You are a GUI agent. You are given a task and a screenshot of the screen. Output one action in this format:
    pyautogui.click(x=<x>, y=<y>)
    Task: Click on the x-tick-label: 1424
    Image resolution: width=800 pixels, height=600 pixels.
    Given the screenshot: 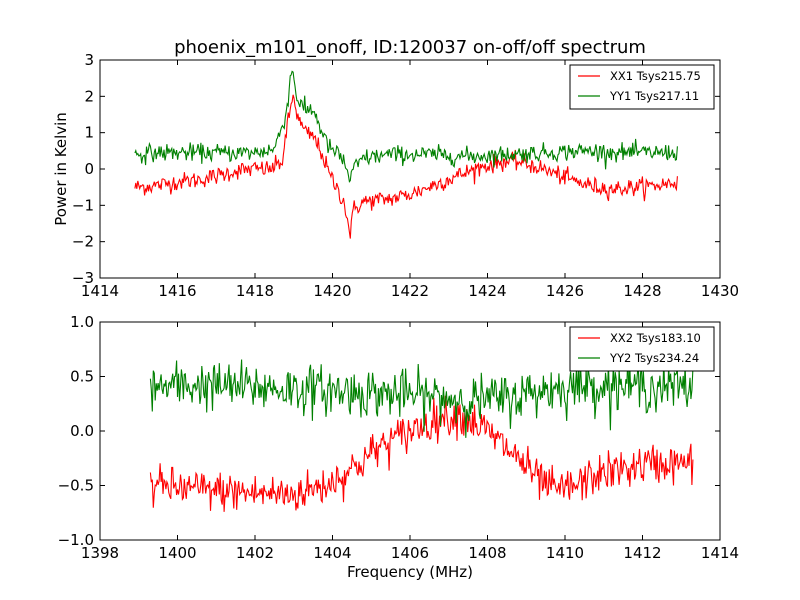 What is the action you would take?
    pyautogui.click(x=487, y=291)
    